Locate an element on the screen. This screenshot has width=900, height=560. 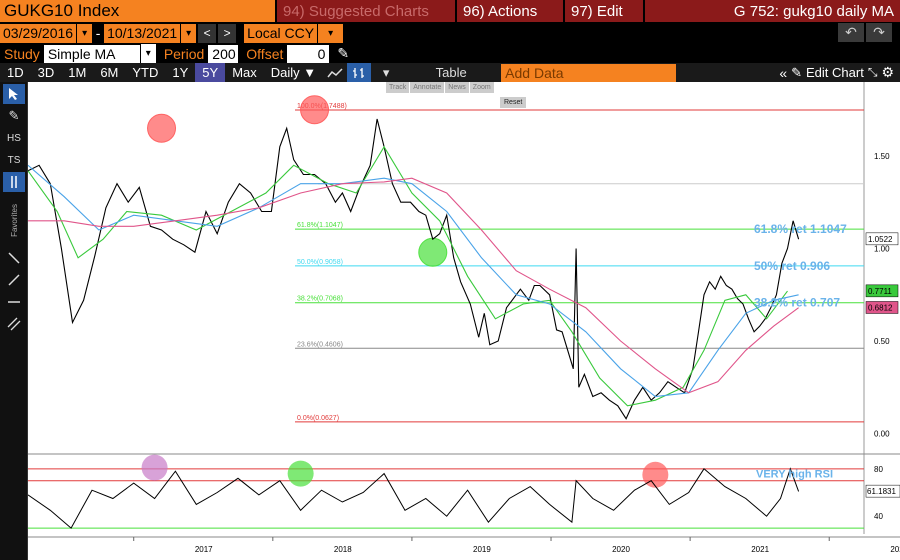
reset-button: Reset is located at coordinates (513, 102).